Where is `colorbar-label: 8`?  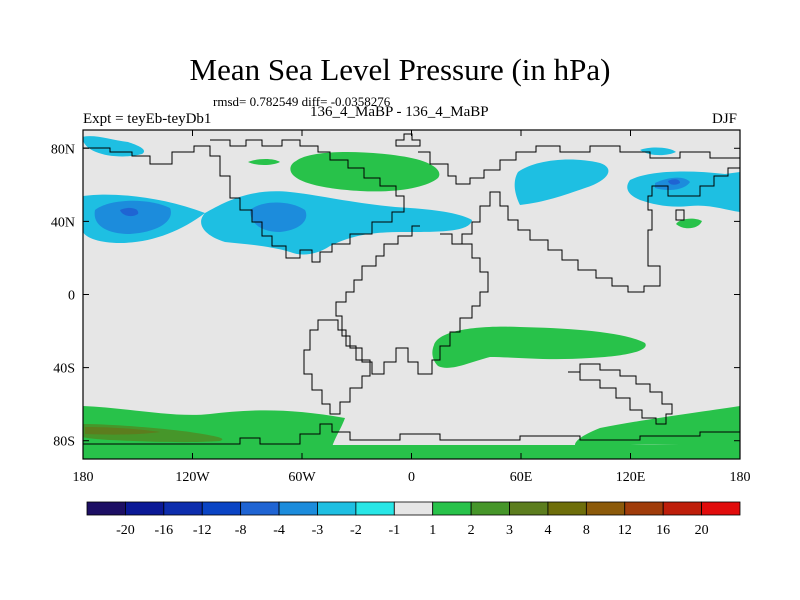
colorbar-label: 8 is located at coordinates (586, 530).